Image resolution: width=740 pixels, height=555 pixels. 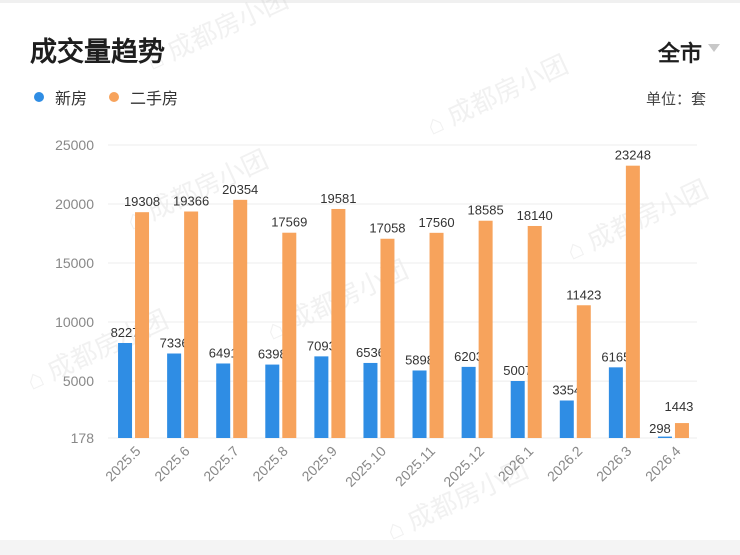 I want to click on x-tick-label: 2026.2, so click(x=565, y=464).